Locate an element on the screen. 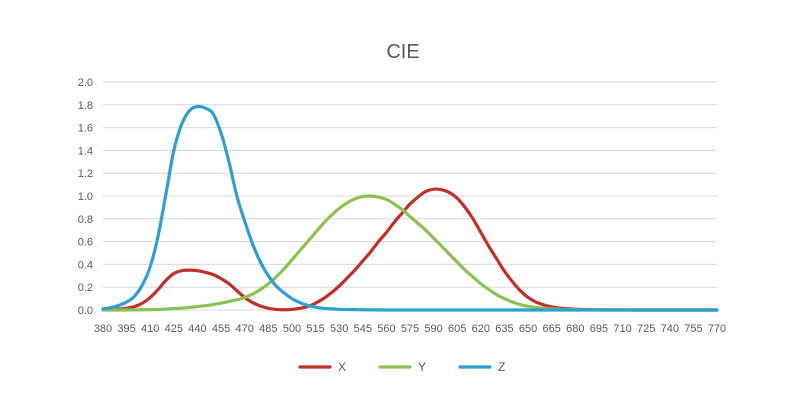 This screenshot has width=800, height=411. chart-title: CIE is located at coordinates (402, 52).